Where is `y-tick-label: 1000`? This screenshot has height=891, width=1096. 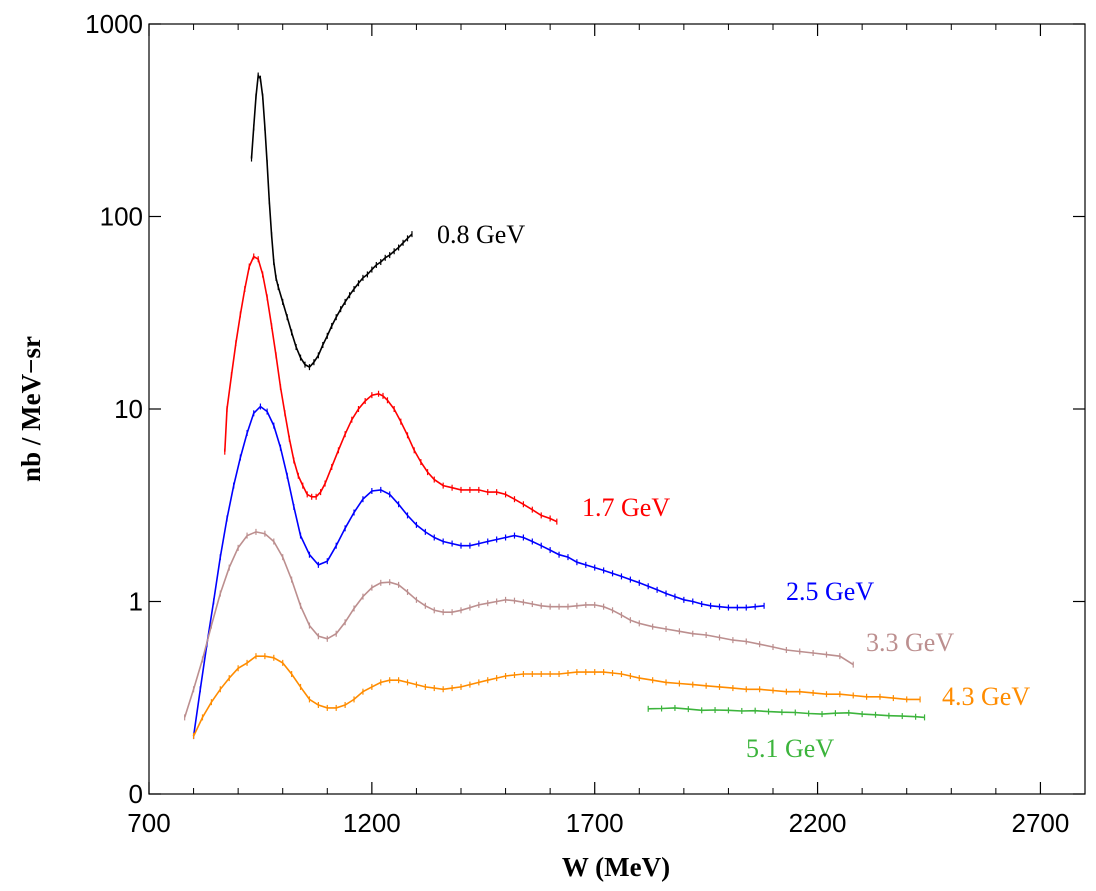 y-tick-label: 1000 is located at coordinates (114, 24).